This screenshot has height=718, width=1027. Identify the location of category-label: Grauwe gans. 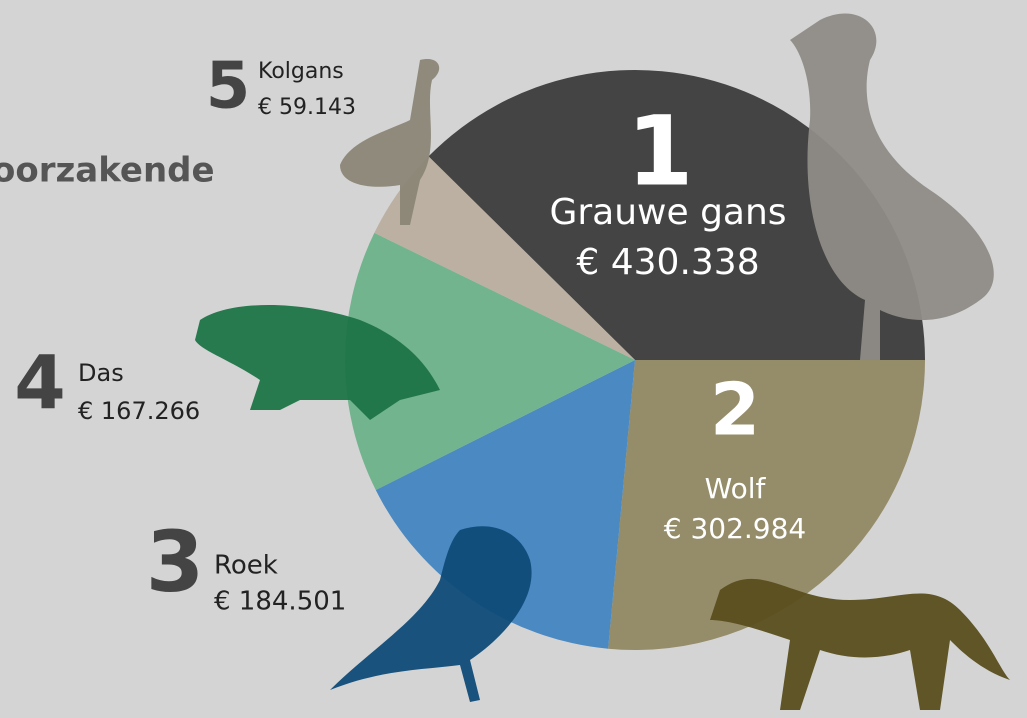
(667, 212).